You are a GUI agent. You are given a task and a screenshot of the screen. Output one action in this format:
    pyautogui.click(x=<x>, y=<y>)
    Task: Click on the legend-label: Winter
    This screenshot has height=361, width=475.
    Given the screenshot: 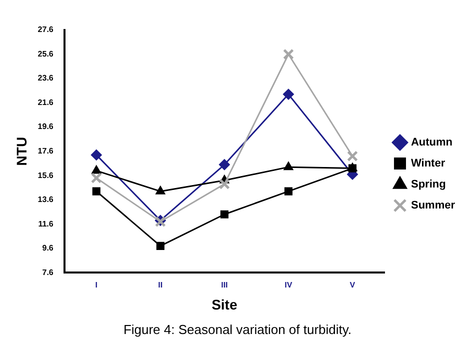 What is the action you would take?
    pyautogui.click(x=428, y=164)
    